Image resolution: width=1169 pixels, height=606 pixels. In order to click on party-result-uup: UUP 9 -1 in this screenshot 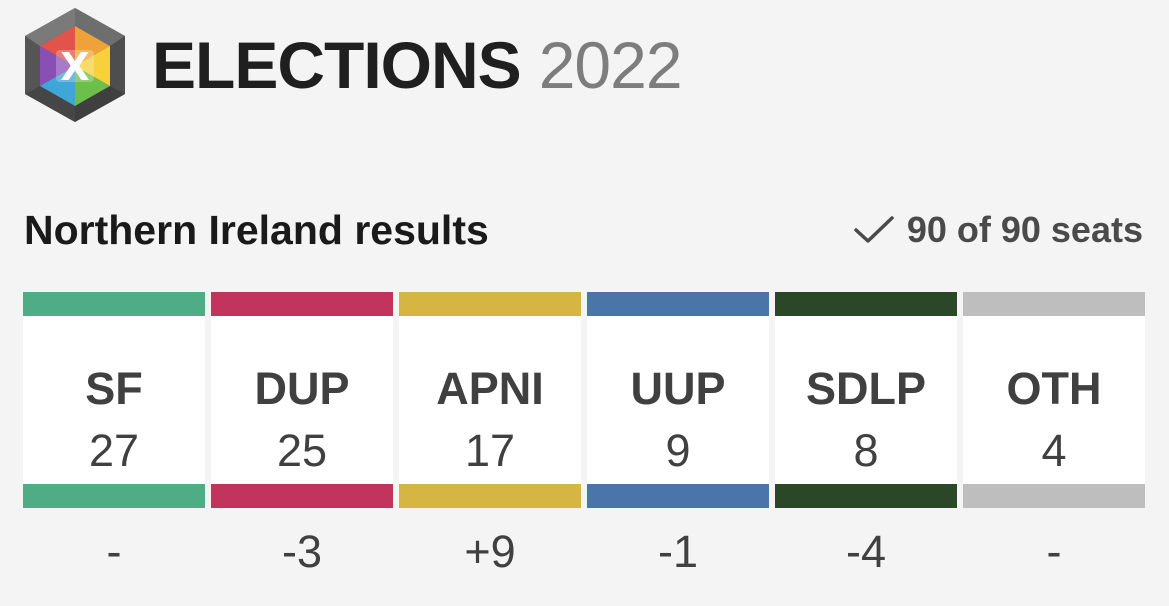, I will do `click(678, 436)`.